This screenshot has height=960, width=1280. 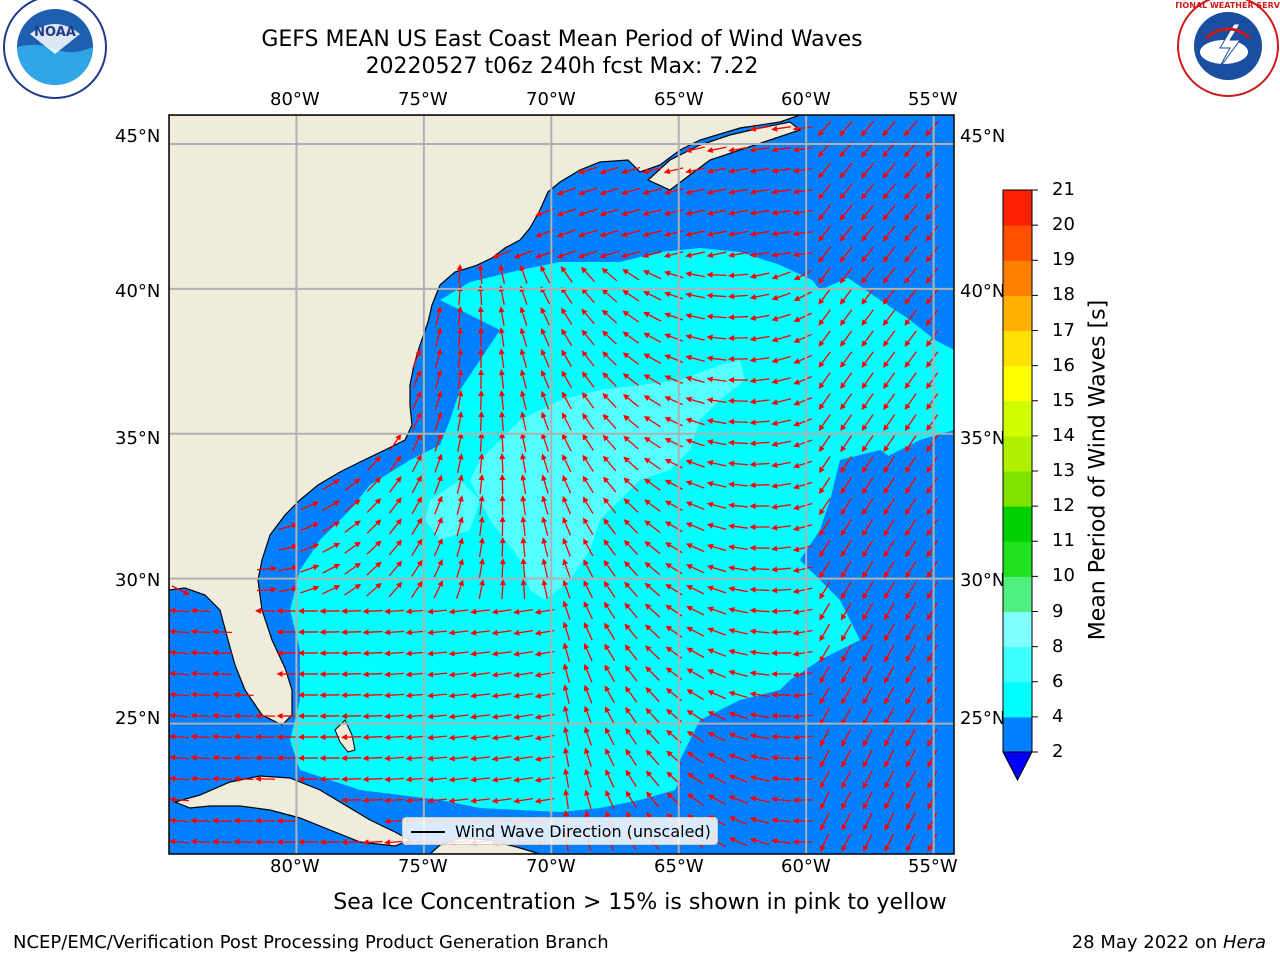 I want to click on colorbar-tick-label: 21, so click(x=1063, y=189).